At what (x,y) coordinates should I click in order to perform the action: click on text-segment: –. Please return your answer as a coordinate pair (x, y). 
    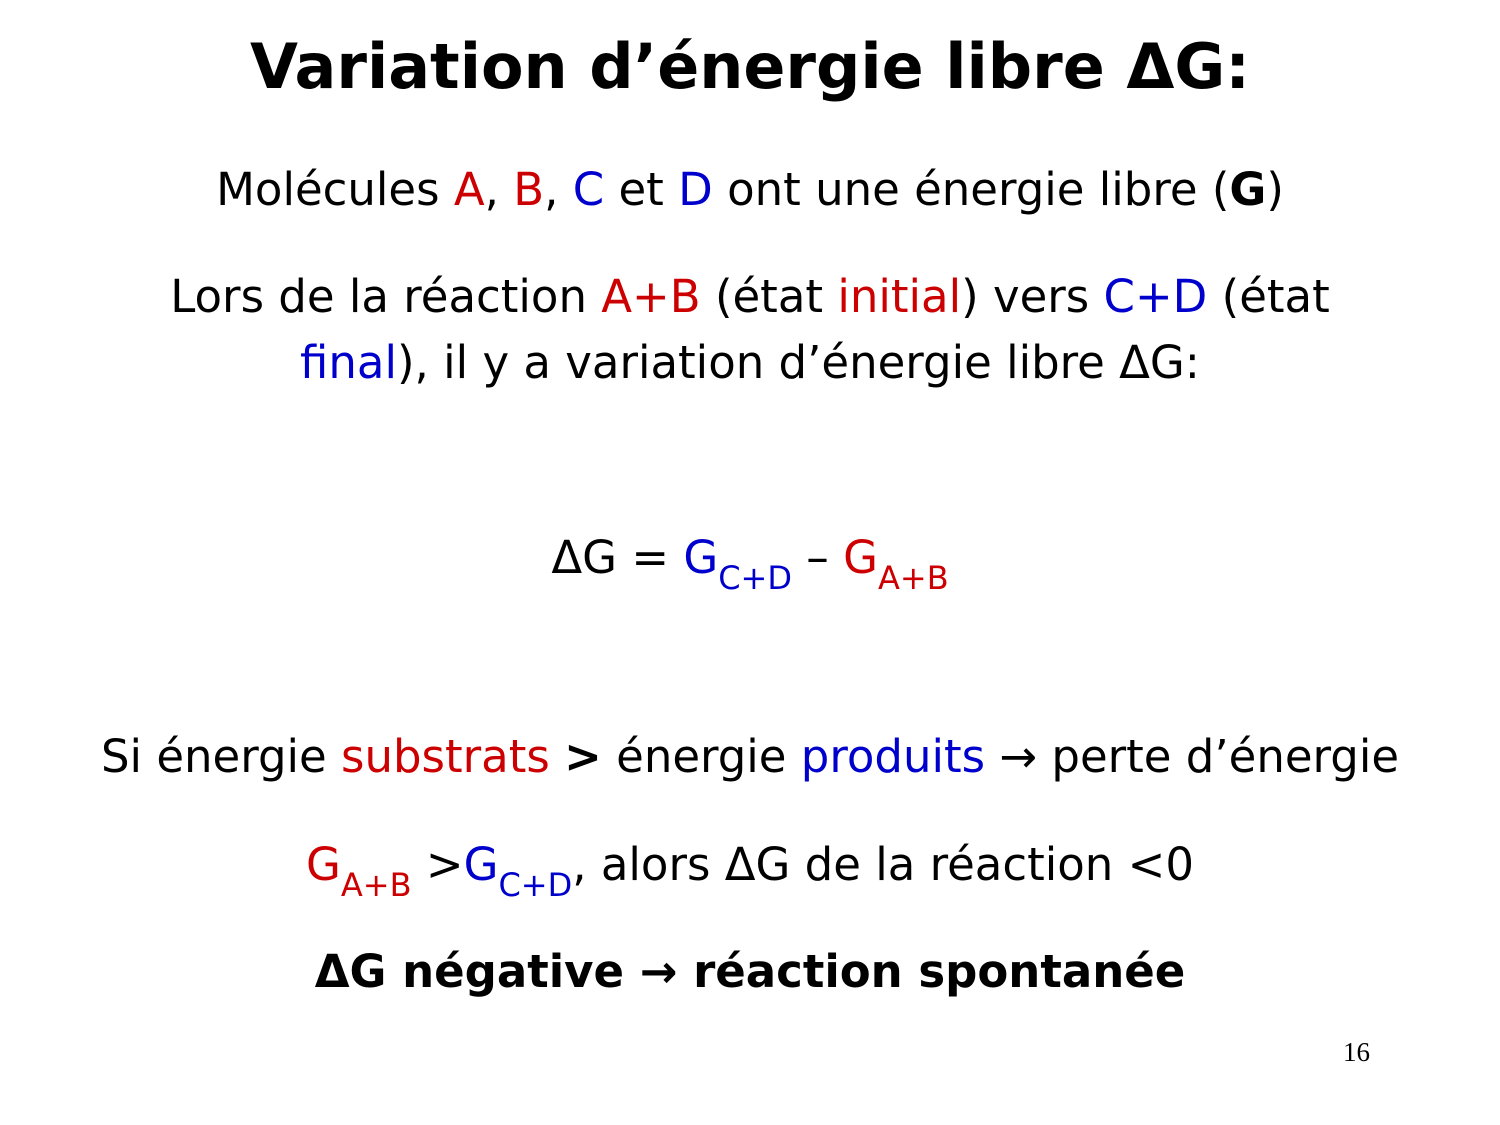
    Looking at the image, I should click on (818, 557).